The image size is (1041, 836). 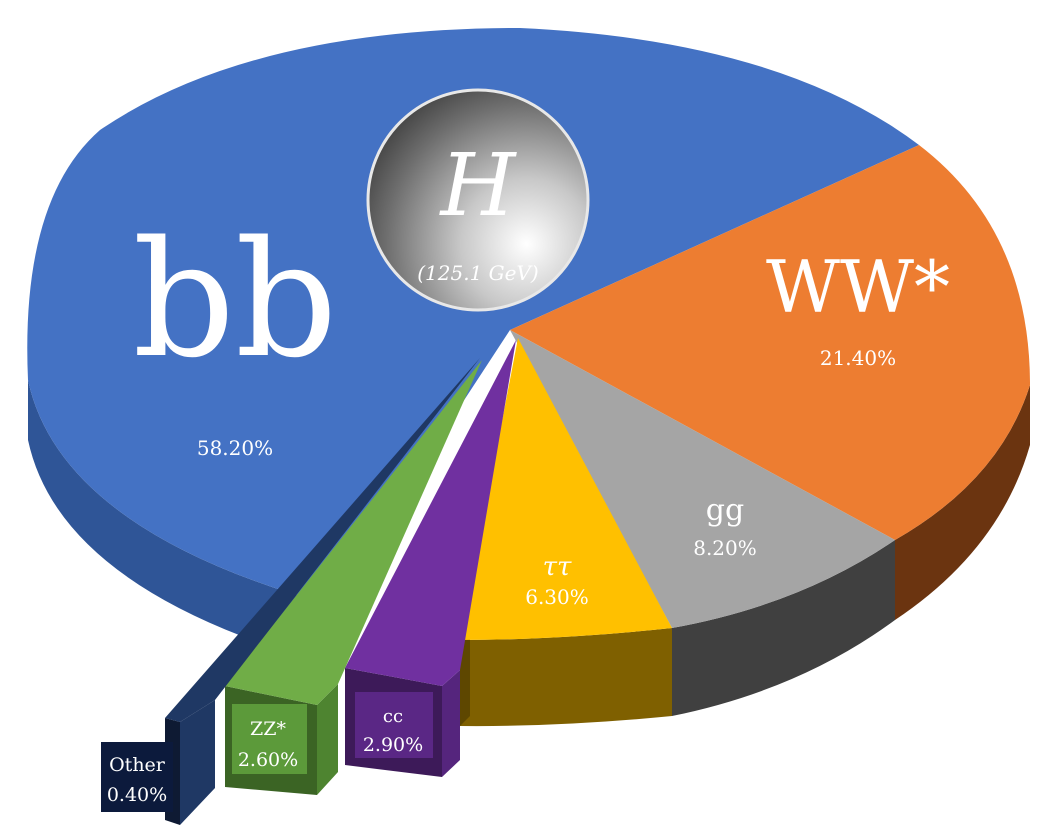 I want to click on slice-value-tautau: 6.30%, so click(x=557, y=597).